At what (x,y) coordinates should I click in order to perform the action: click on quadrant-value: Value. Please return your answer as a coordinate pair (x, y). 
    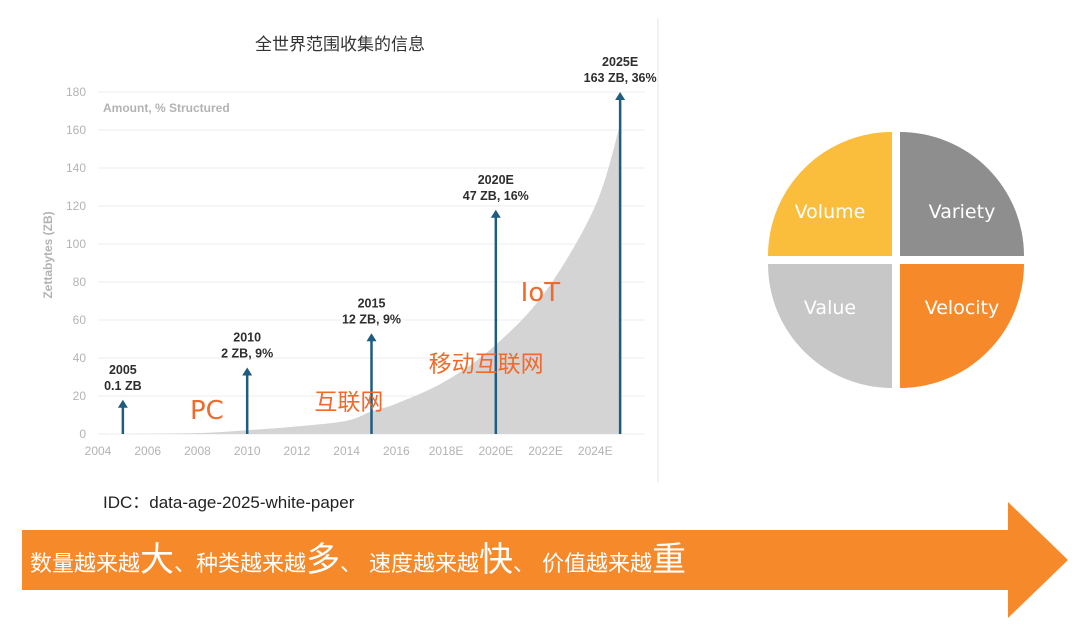
    Looking at the image, I should click on (830, 326).